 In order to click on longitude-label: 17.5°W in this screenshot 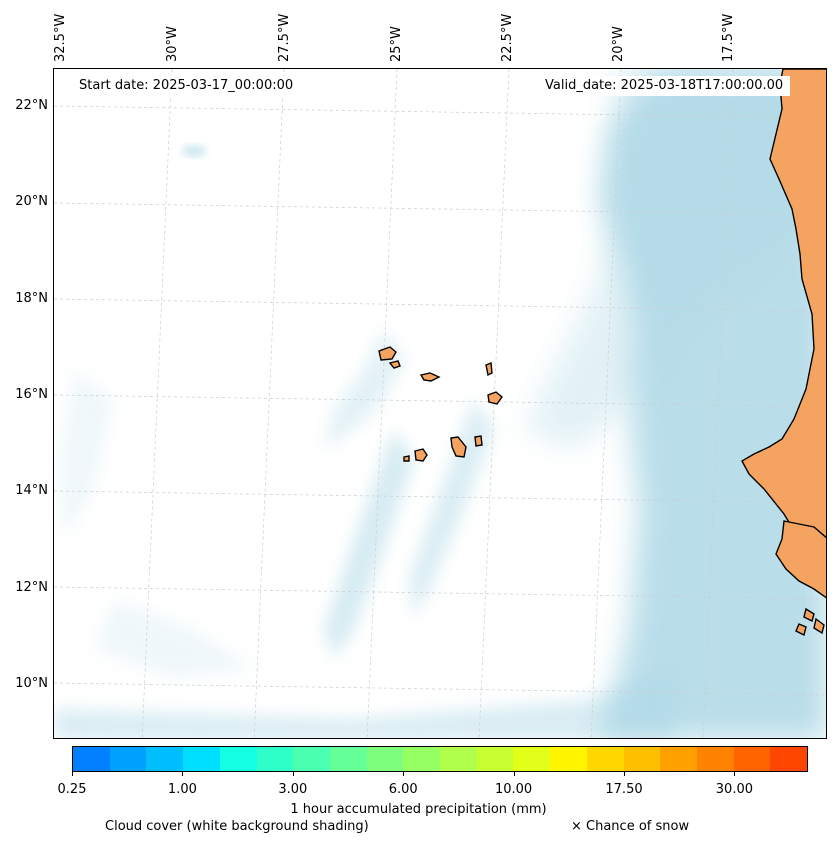, I will do `click(728, 38)`.